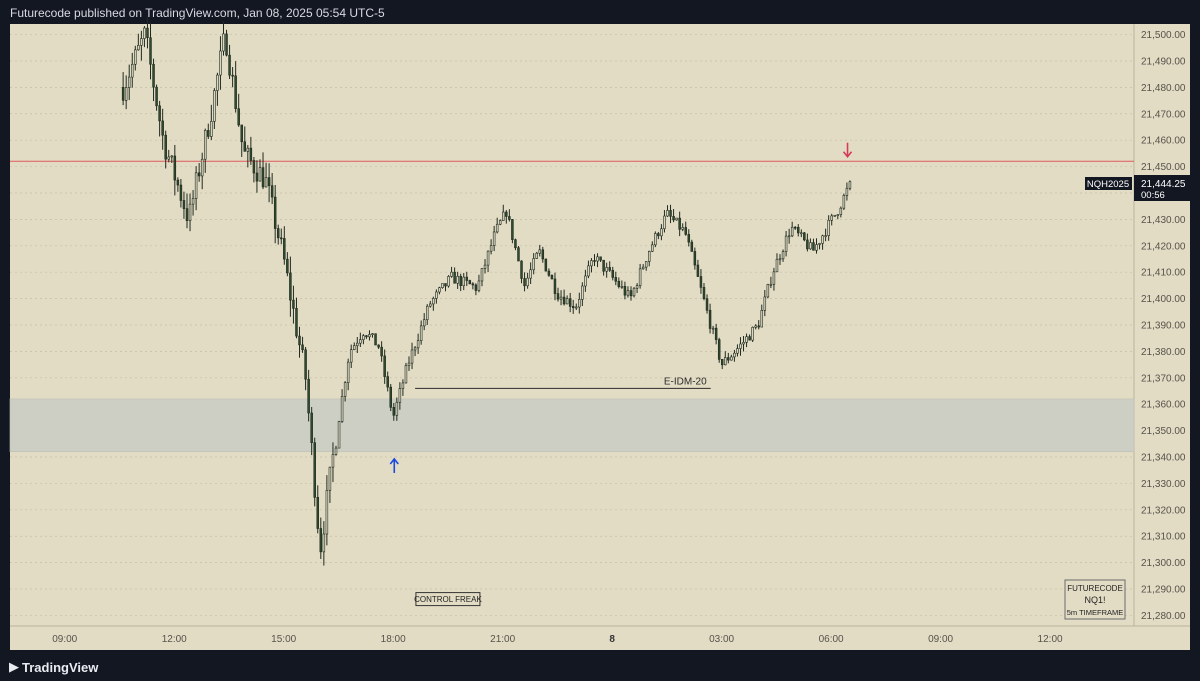  Describe the element at coordinates (1163, 510) in the screenshot. I see `price-tick-label: 21,320.00` at that location.